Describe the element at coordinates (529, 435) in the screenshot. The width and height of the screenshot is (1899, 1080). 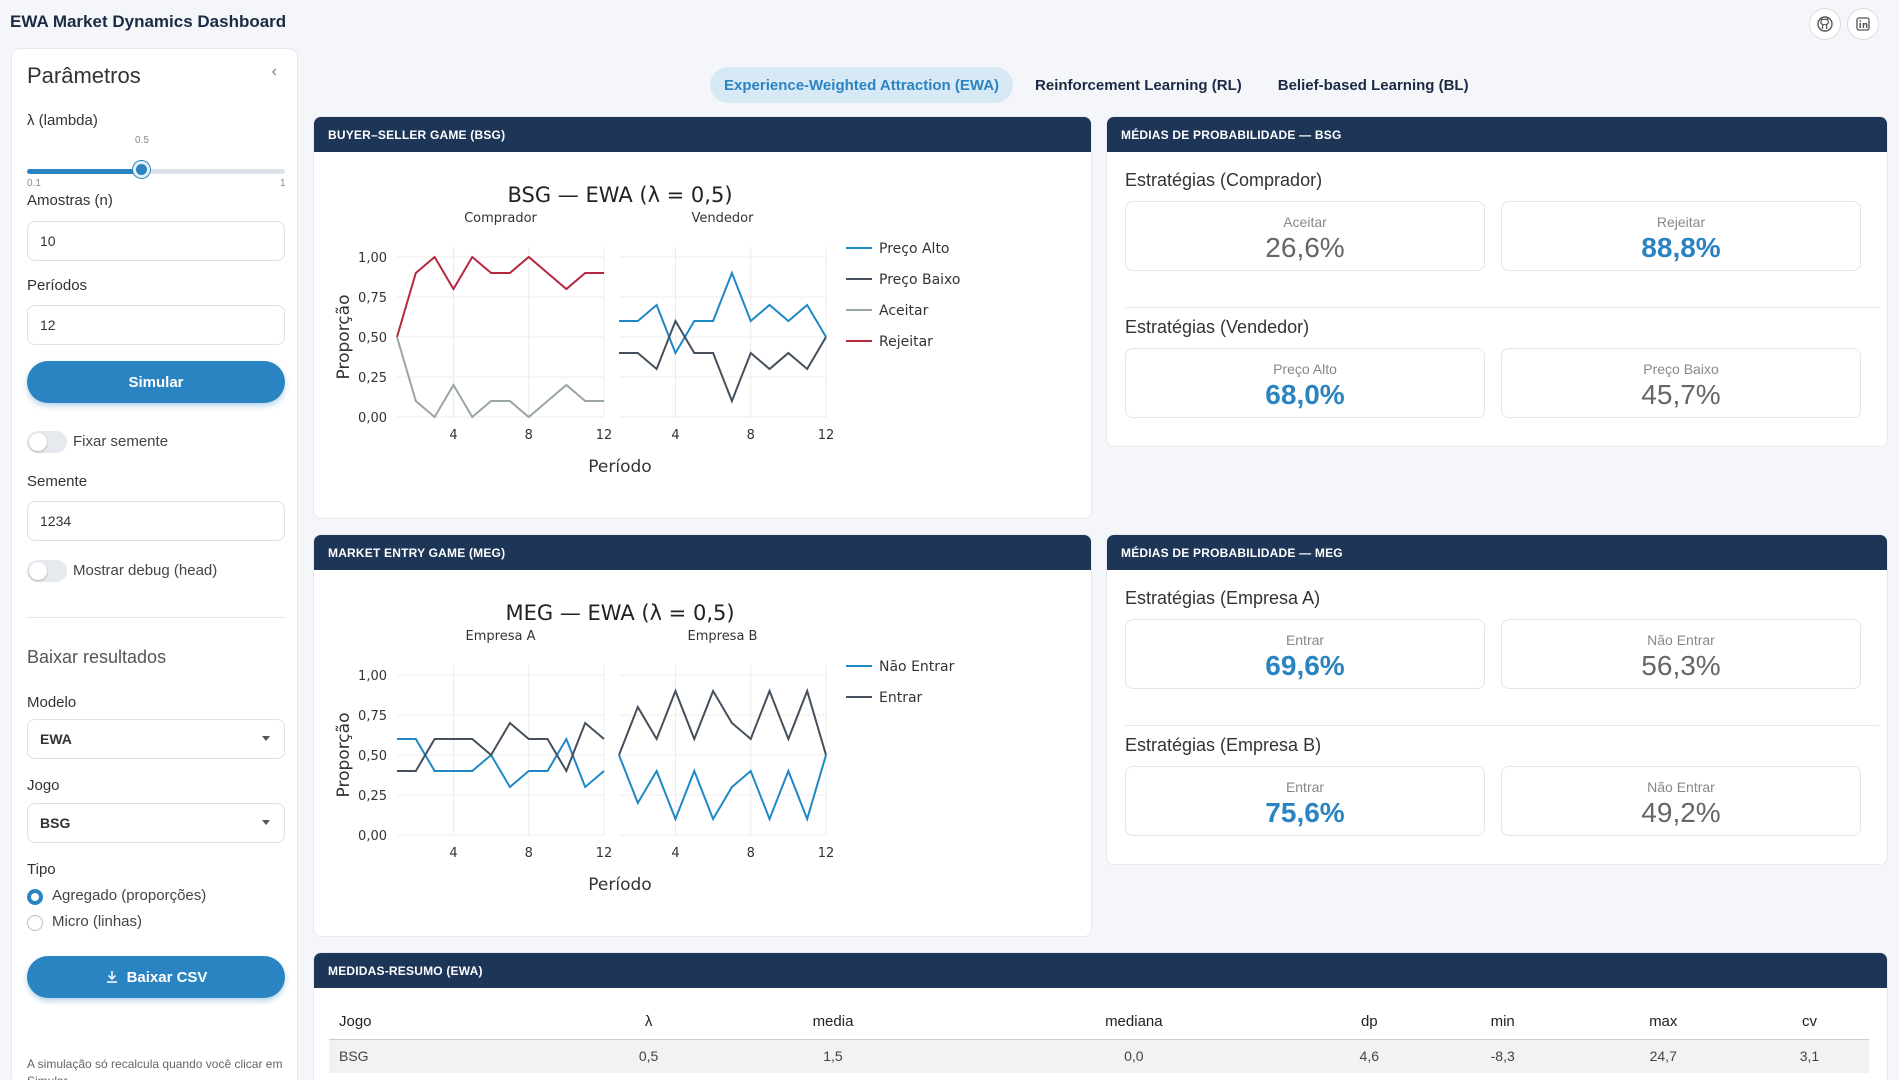
I see `x-tick-label: 8` at that location.